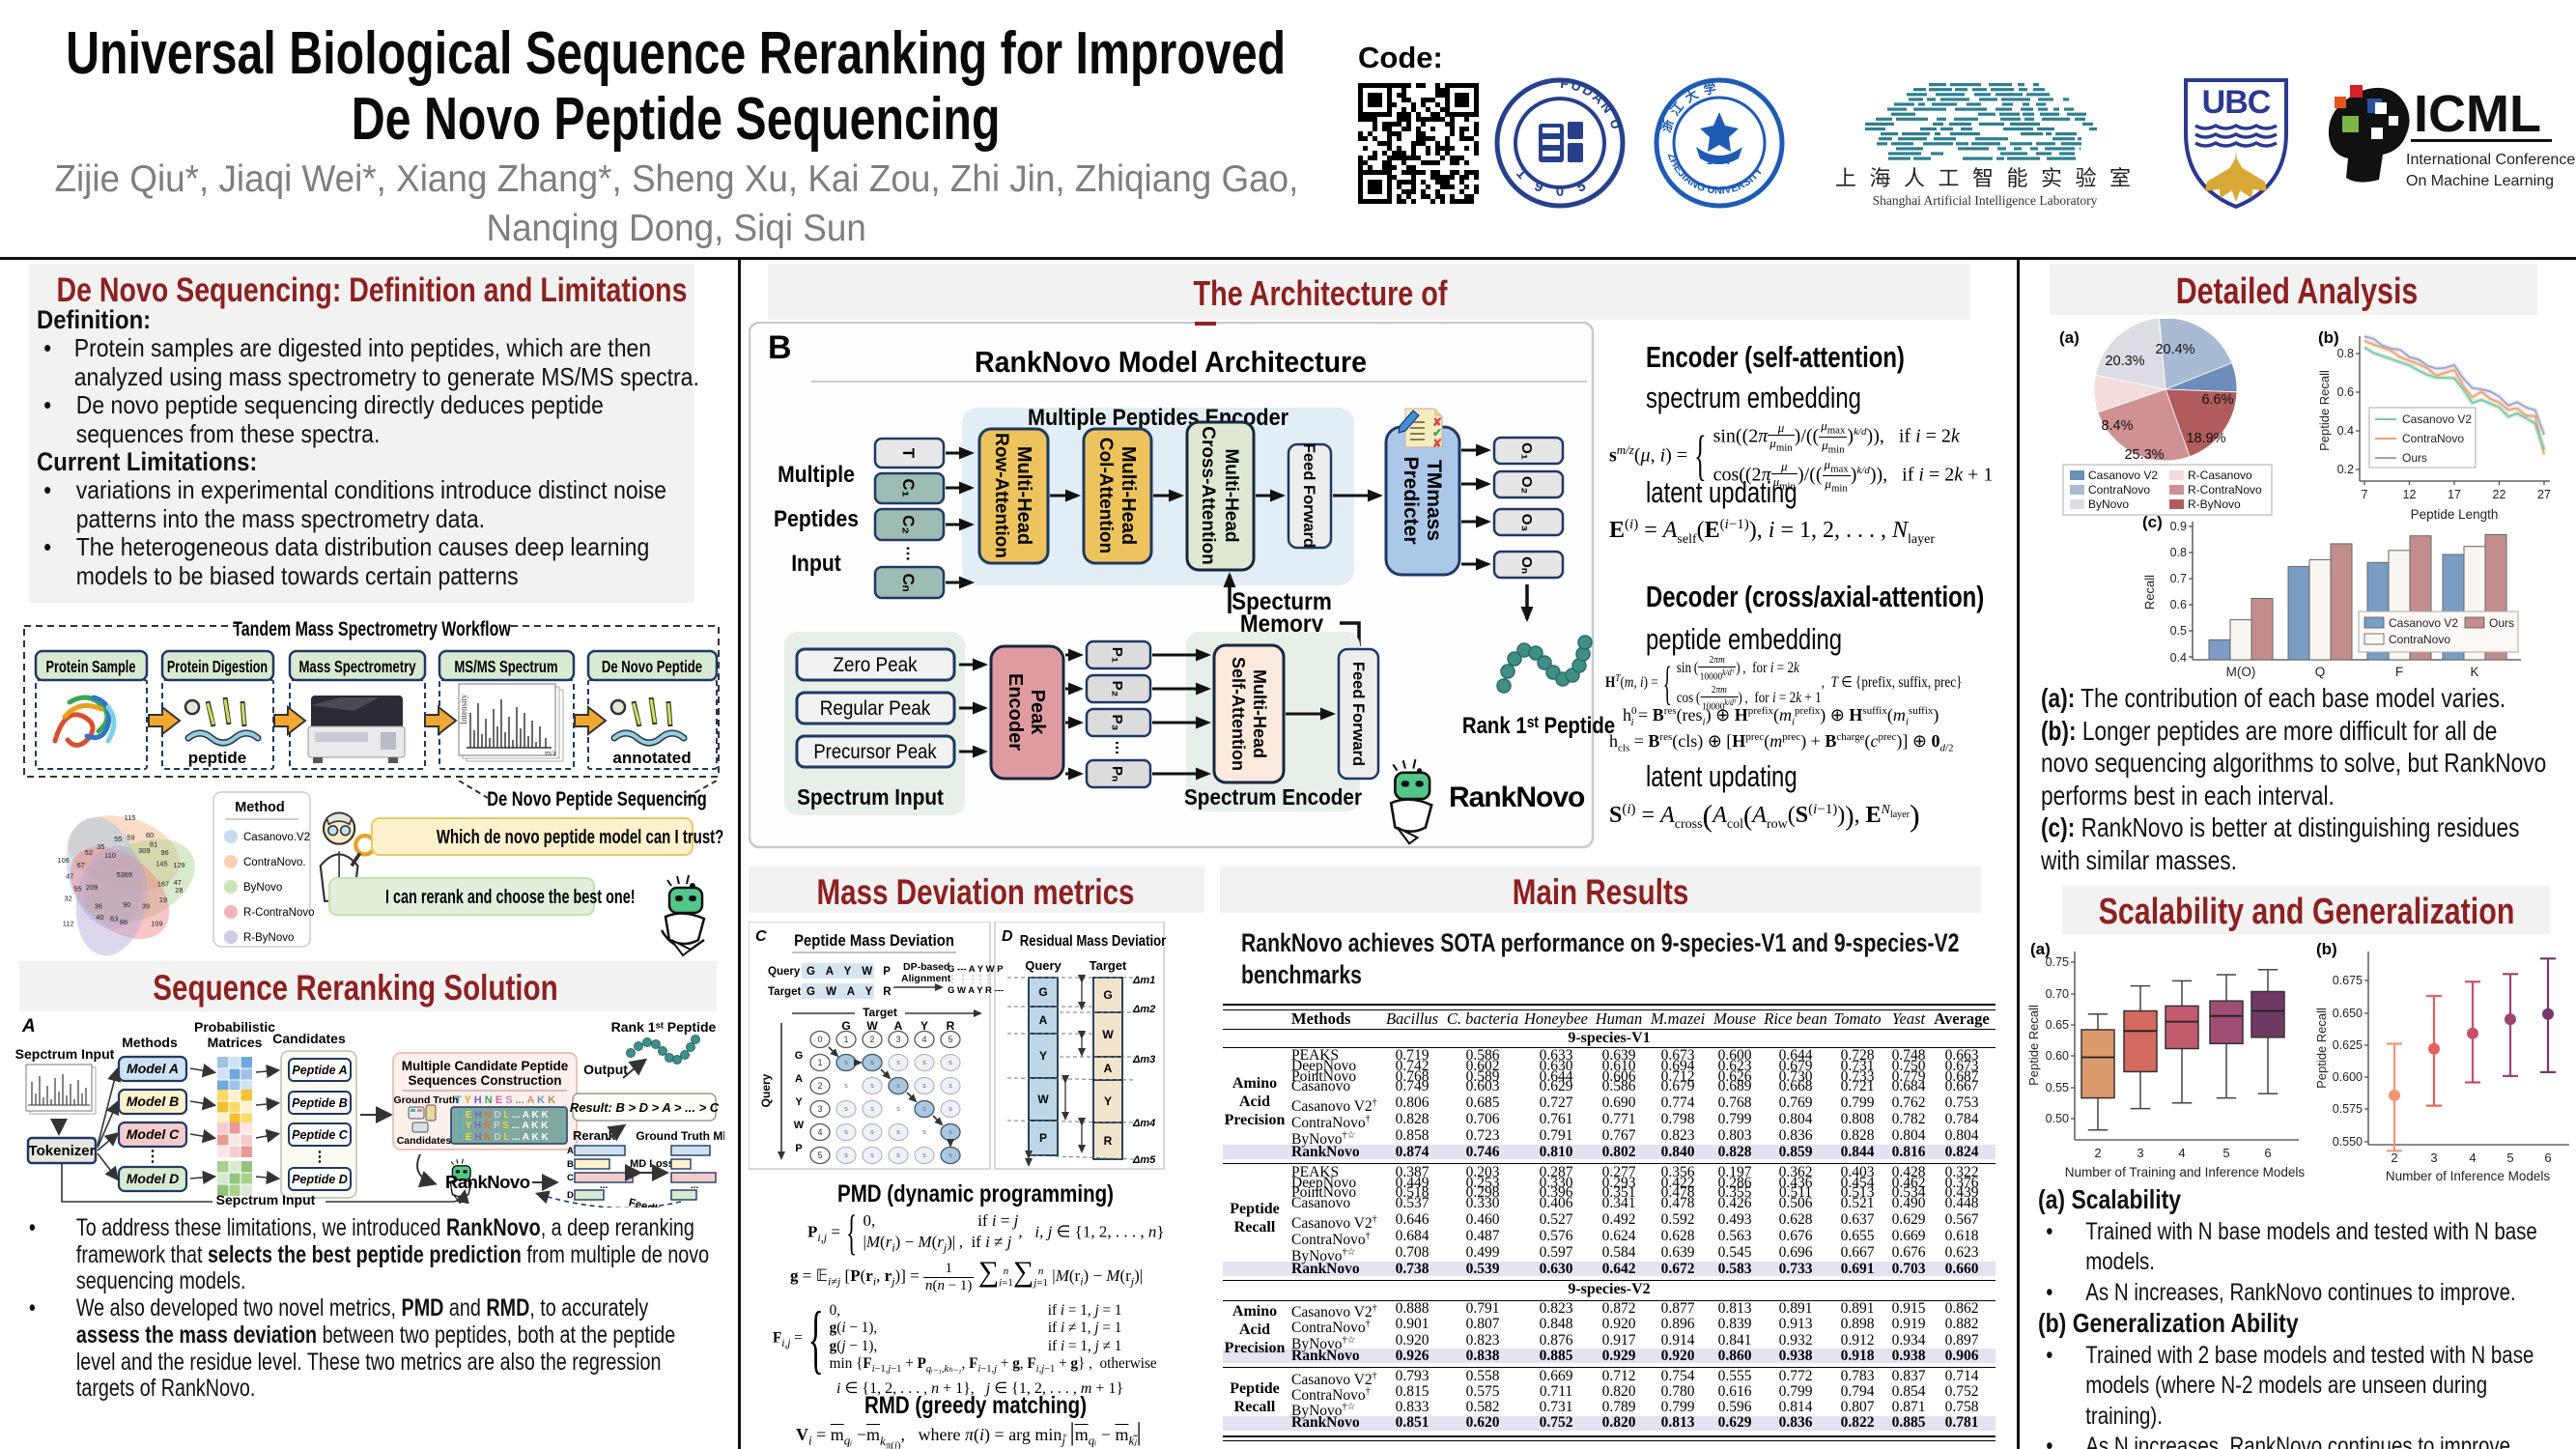  I want to click on svg-text: 18.9%, so click(2205, 438).